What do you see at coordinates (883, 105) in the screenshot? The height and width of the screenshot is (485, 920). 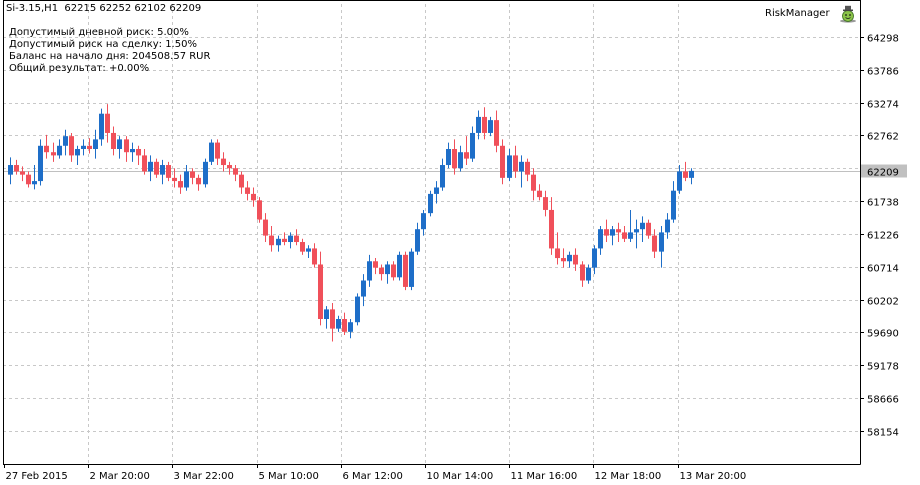 I see `y-tick-label: 63274` at bounding box center [883, 105].